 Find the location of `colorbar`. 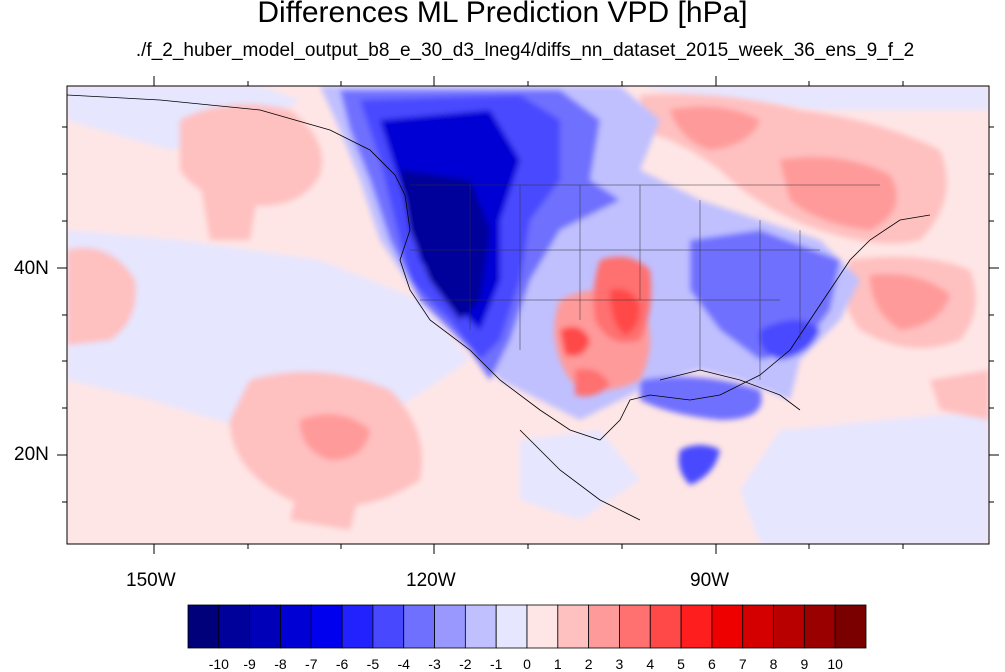

colorbar is located at coordinates (527, 626).